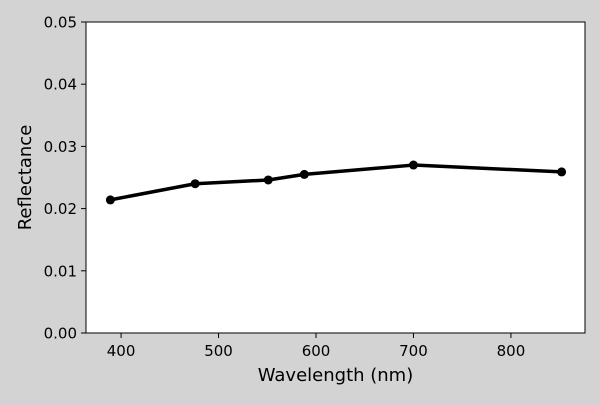  I want to click on y-tick-label: 0.05, so click(60, 23).